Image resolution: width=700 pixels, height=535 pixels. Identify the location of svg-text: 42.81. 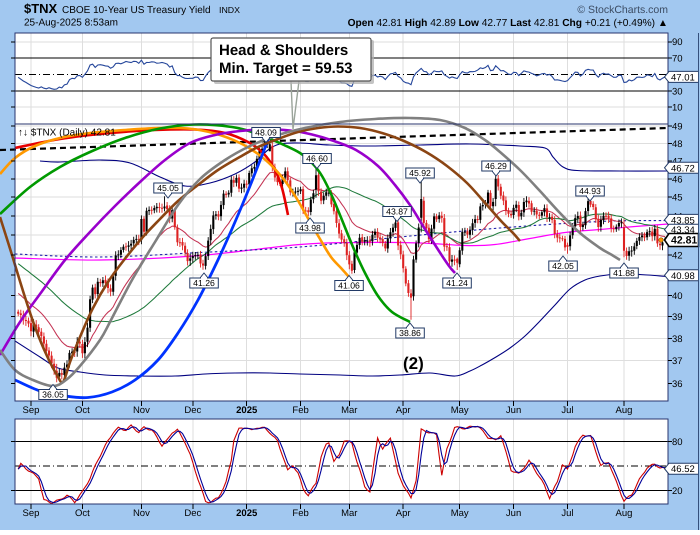
(684, 241).